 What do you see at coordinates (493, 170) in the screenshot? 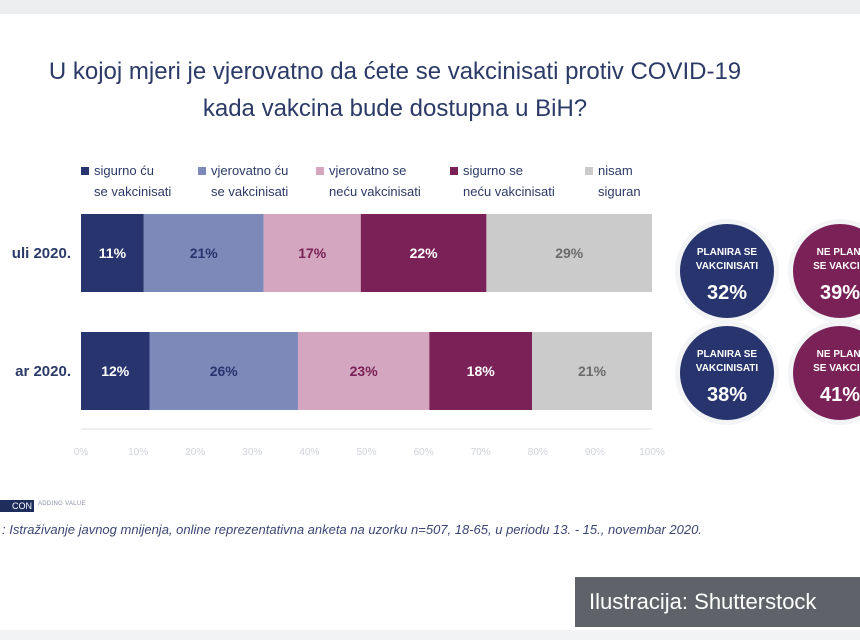
I see `legend-label-line-1: sigurno se` at bounding box center [493, 170].